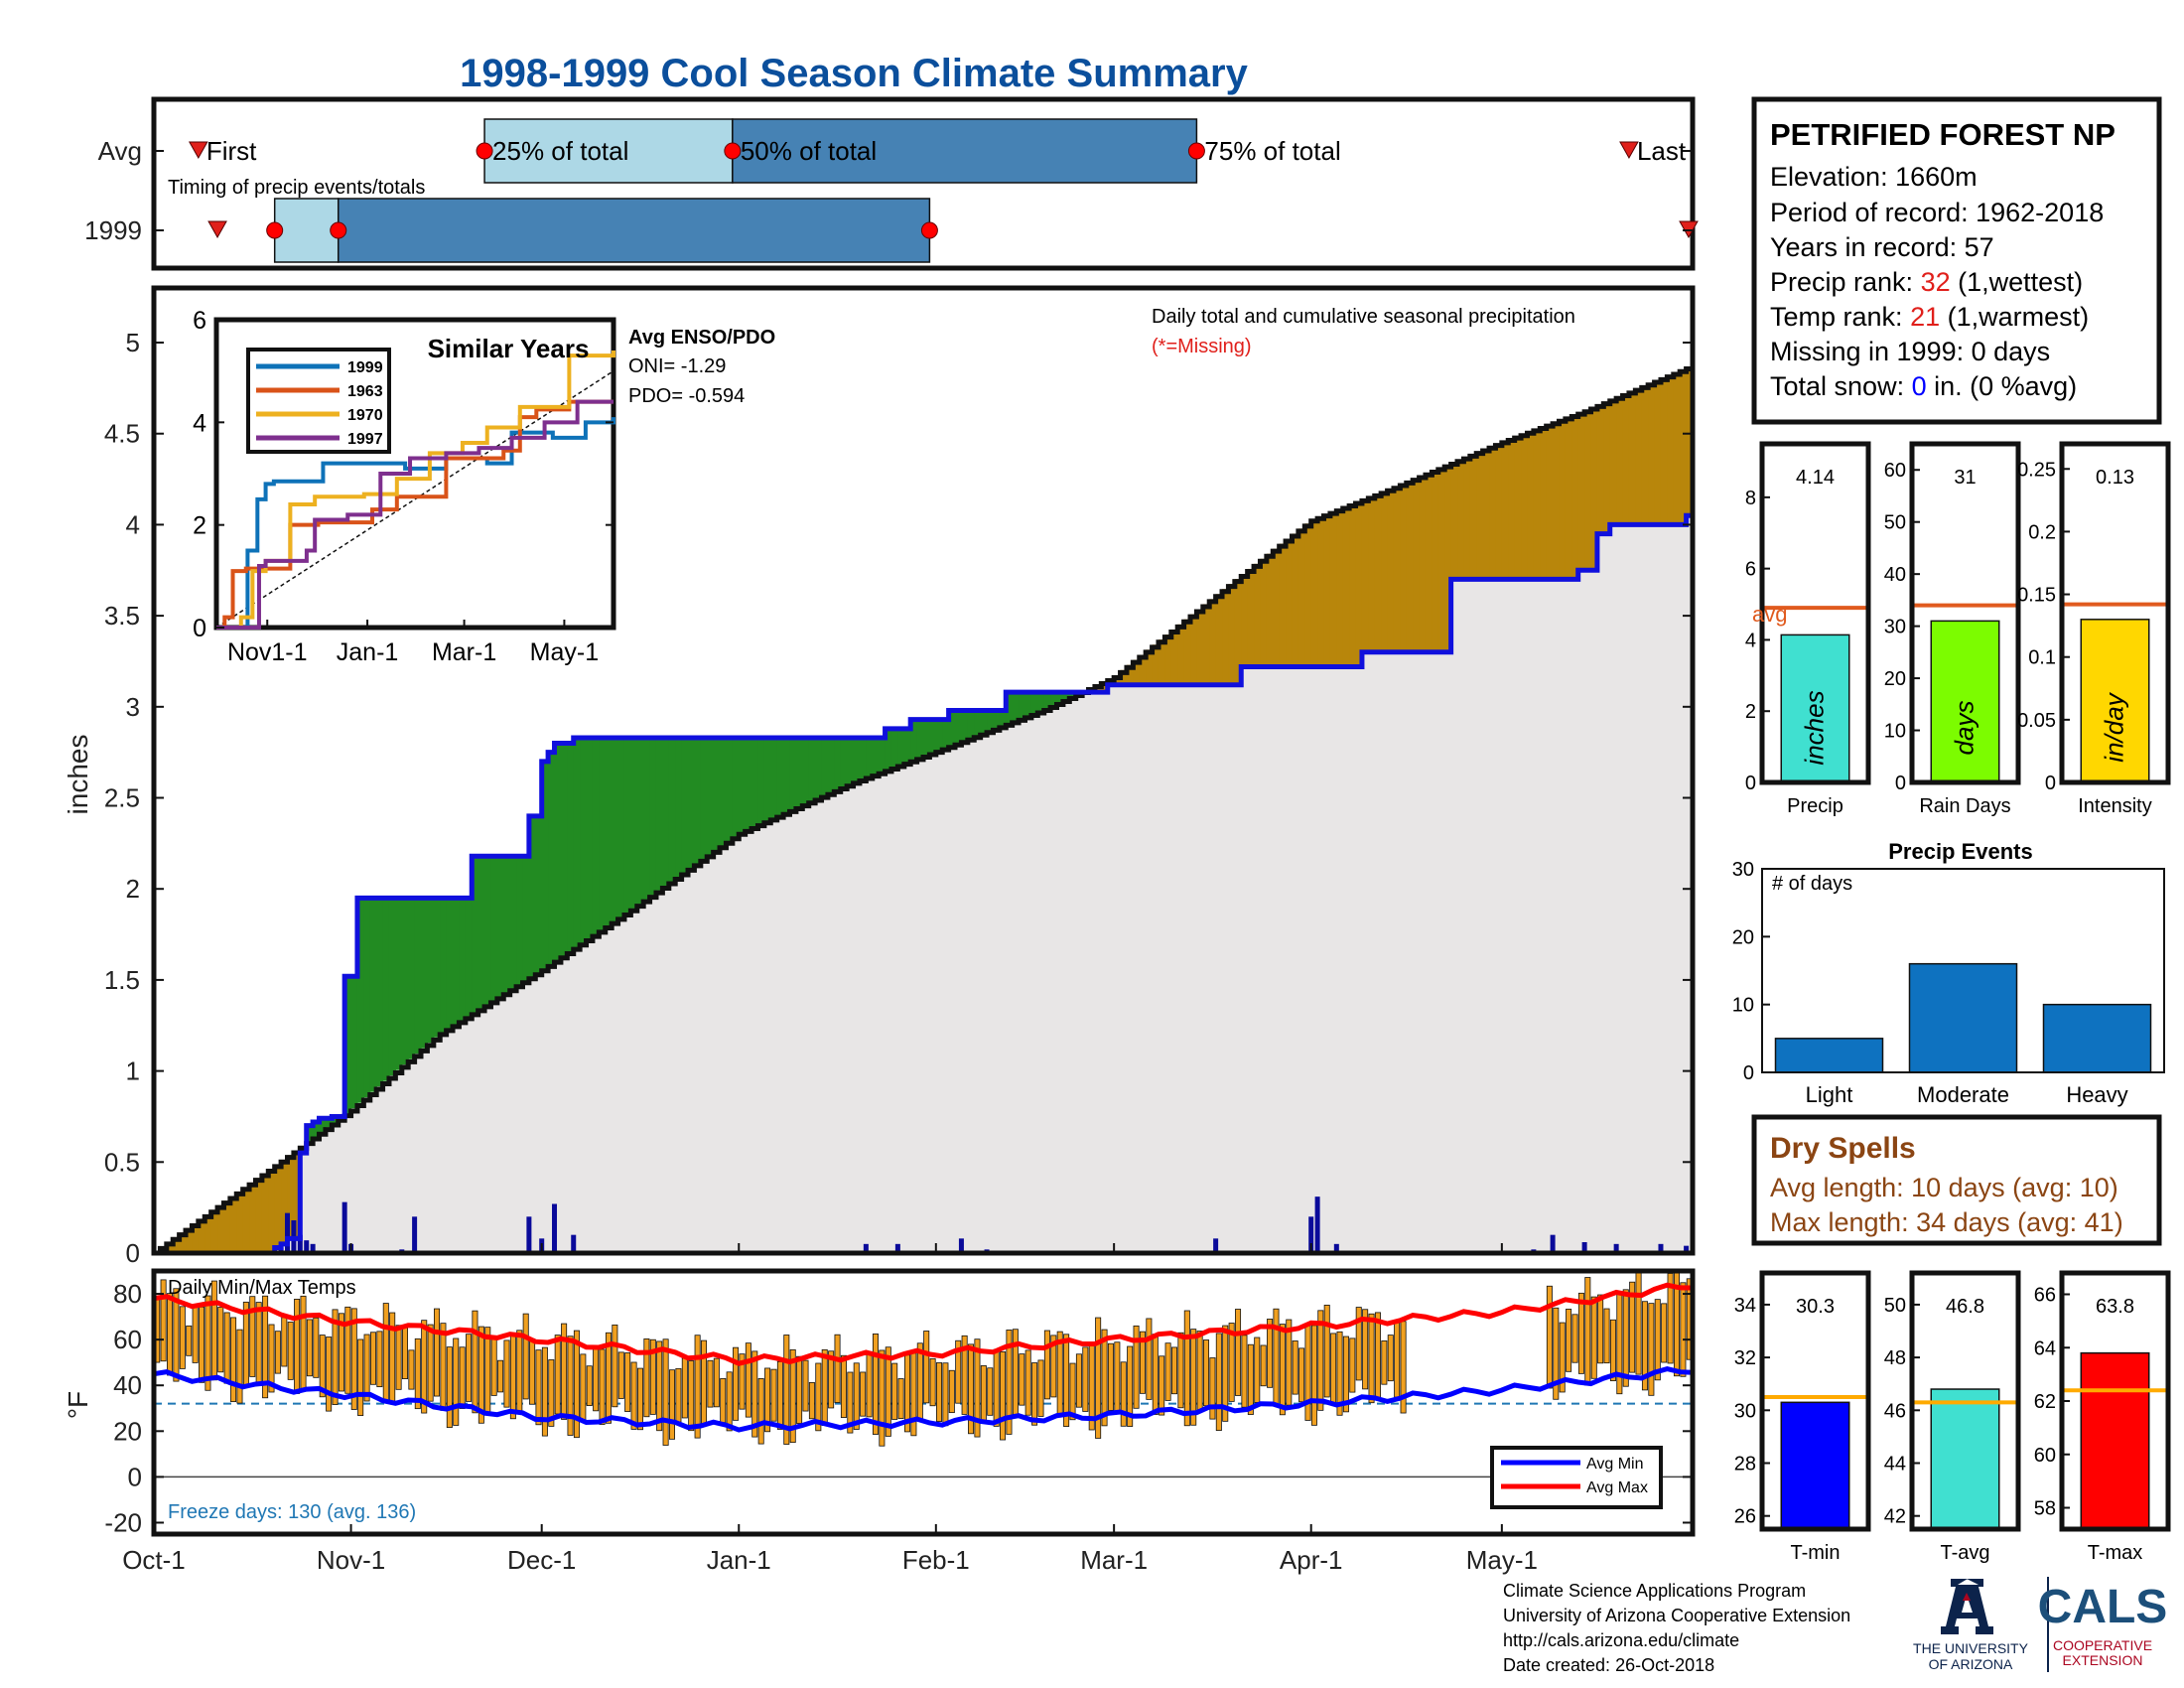 The image size is (2184, 1688). Describe the element at coordinates (809, 151) in the screenshot. I see `timing-label-50: 50% of total` at that location.